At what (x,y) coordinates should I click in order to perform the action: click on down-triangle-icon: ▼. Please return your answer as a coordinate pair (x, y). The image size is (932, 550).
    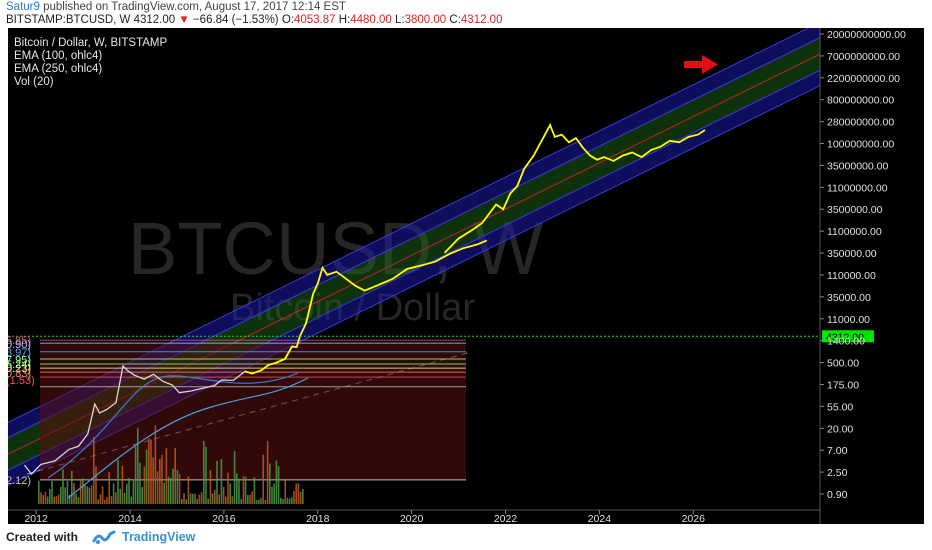
    Looking at the image, I should click on (184, 20).